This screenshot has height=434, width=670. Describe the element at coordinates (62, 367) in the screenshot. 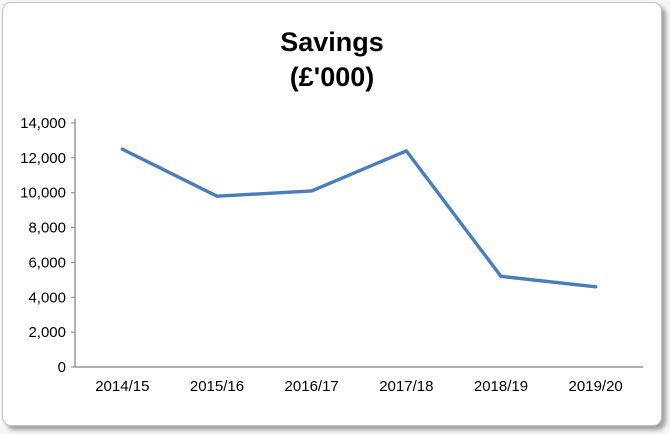

I see `y-axis-label: 0` at that location.